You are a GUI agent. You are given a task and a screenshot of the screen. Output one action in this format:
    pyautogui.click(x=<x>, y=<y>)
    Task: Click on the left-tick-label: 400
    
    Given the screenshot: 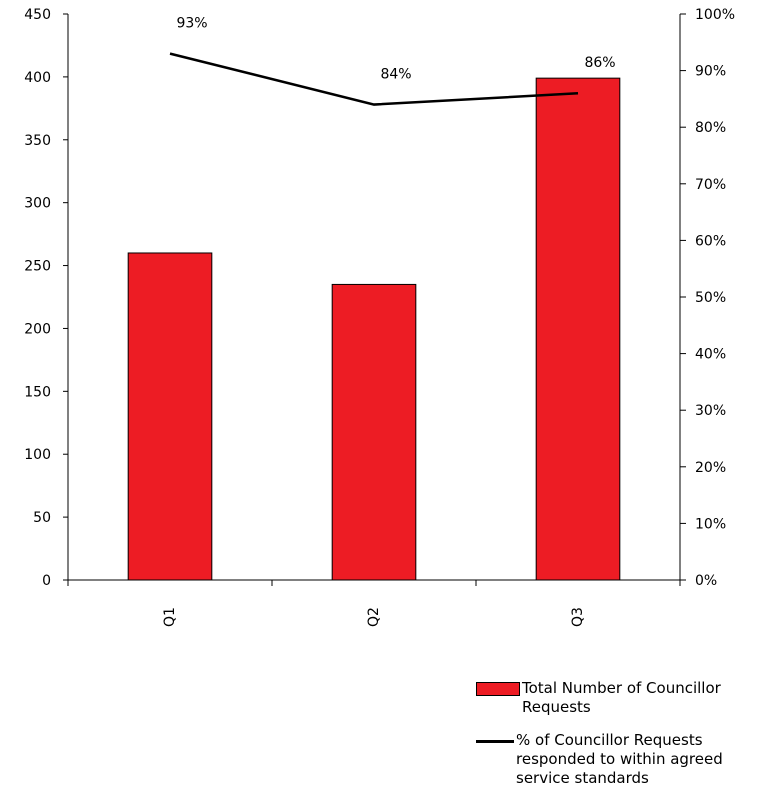 What is the action you would take?
    pyautogui.click(x=37, y=78)
    